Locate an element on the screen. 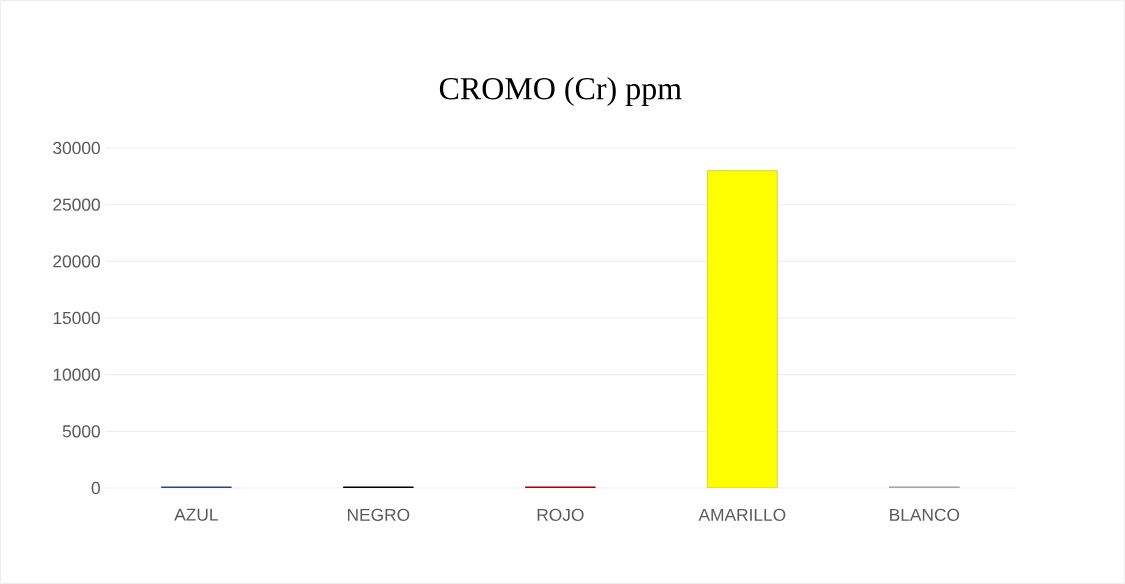 This screenshot has height=584, width=1125. x-tick-label: BLANCO is located at coordinates (925, 514).